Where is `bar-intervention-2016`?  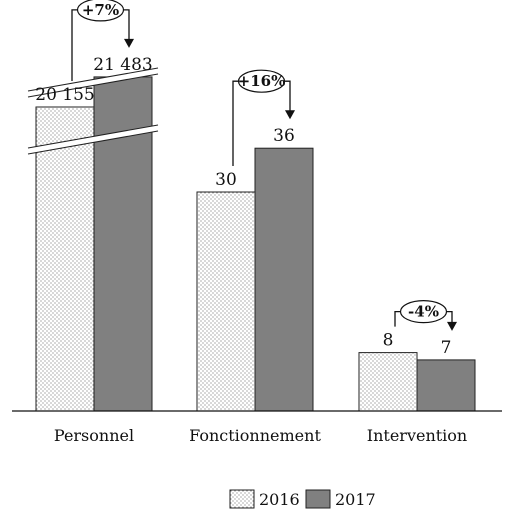 bar-intervention-2016 is located at coordinates (388, 382).